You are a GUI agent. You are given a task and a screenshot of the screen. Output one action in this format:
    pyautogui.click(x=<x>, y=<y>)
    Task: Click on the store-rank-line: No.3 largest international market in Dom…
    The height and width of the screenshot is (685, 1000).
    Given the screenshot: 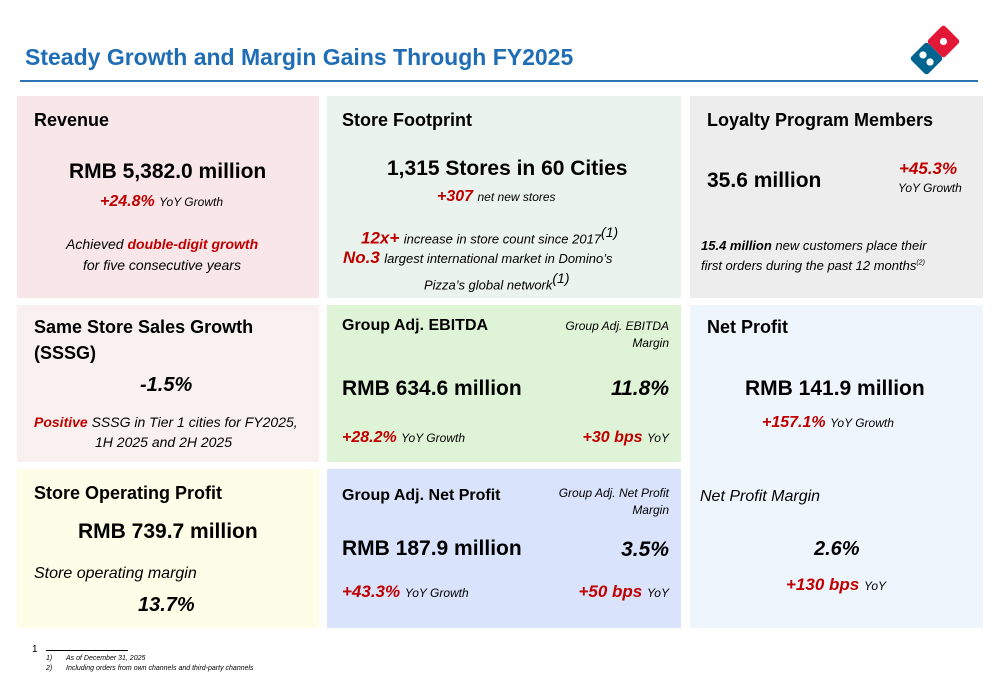 What is the action you would take?
    pyautogui.click(x=477, y=258)
    